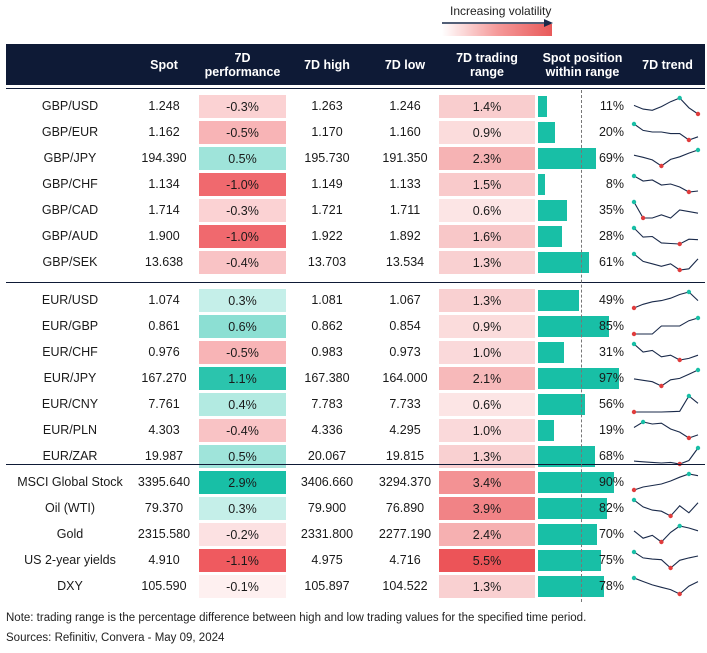 Image resolution: width=707 pixels, height=653 pixels. What do you see at coordinates (582, 300) in the screenshot?
I see `position-cell: 49%` at bounding box center [582, 300].